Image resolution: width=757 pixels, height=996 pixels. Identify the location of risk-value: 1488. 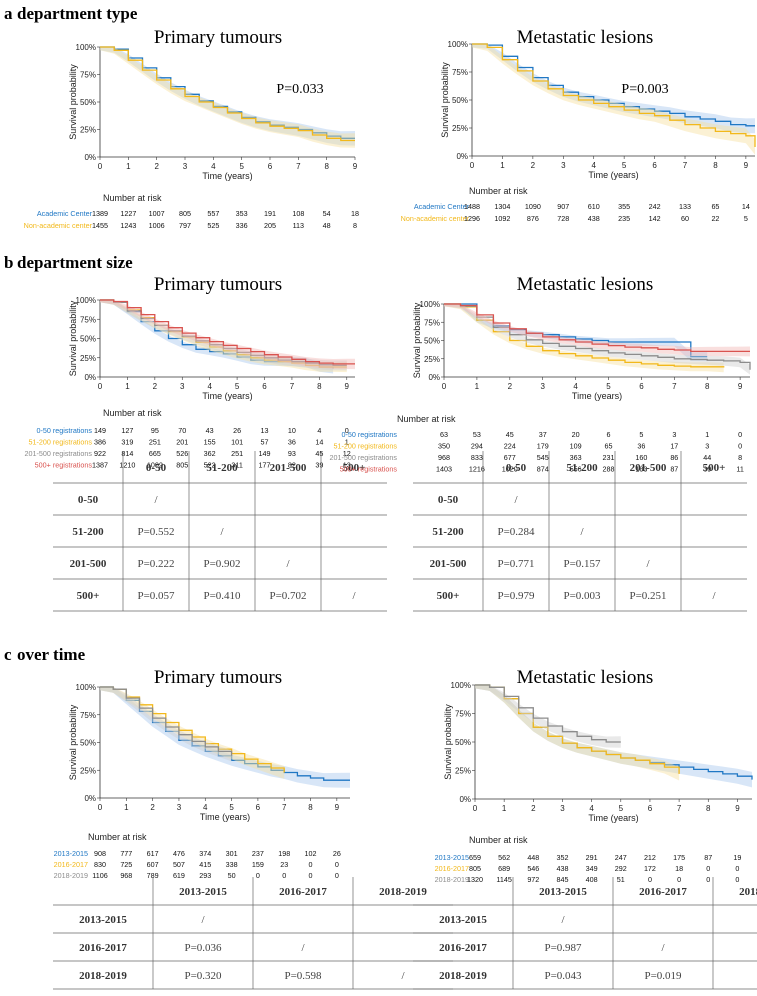
(472, 206).